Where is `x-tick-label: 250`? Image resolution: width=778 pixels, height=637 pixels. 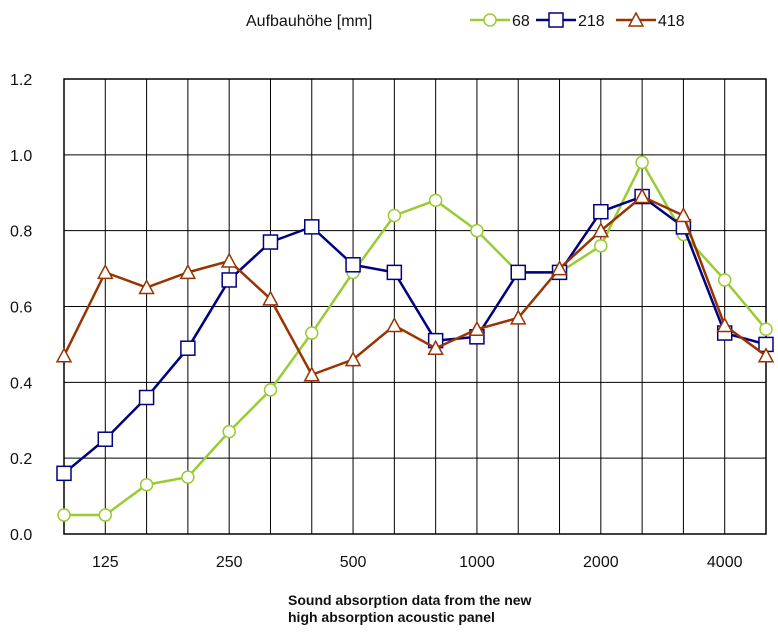 x-tick-label: 250 is located at coordinates (229, 562).